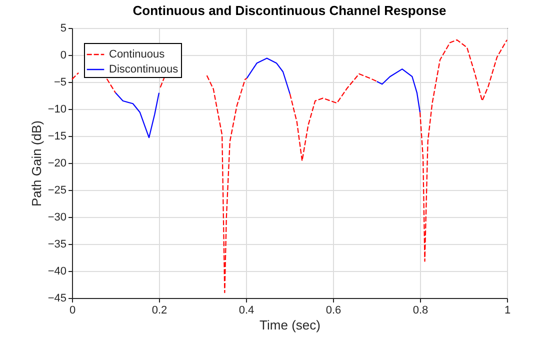 The height and width of the screenshot is (337, 560). I want to click on y-tick-label: 0, so click(63, 56).